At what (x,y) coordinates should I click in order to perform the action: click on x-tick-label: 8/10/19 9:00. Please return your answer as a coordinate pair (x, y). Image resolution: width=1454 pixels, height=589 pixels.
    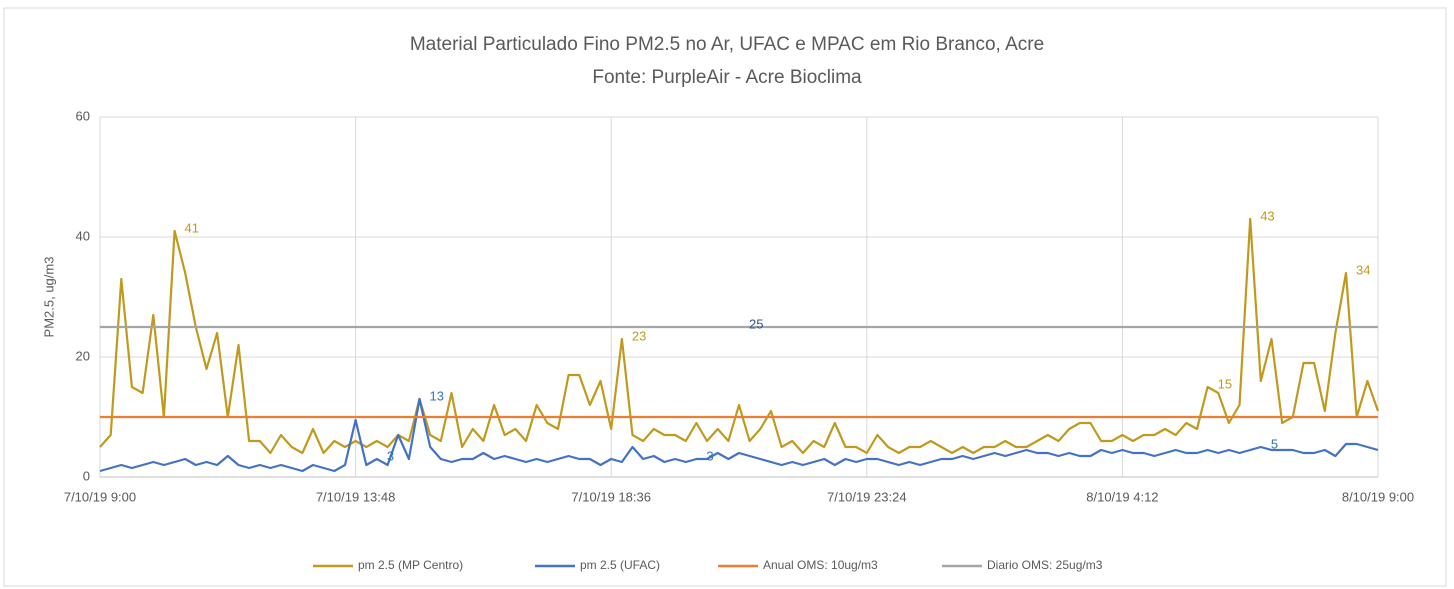
    Looking at the image, I should click on (1378, 496).